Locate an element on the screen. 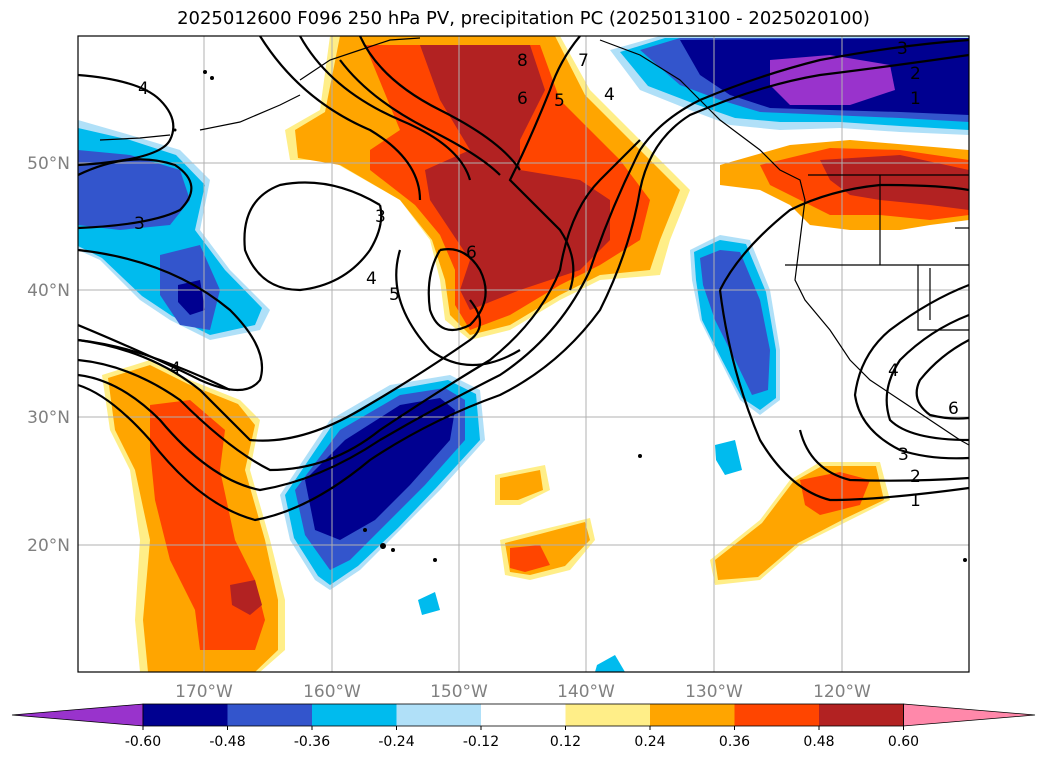 The height and width of the screenshot is (765, 1047). lon-label: 120°W is located at coordinates (842, 692).